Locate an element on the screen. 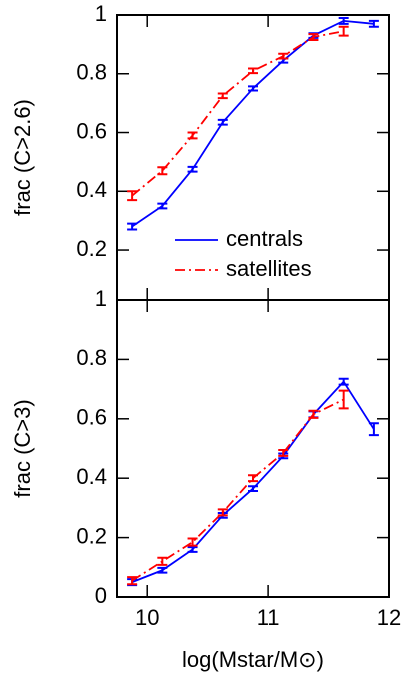 The height and width of the screenshot is (685, 415). y-axis-label: frac (C>3) is located at coordinates (22, 448).